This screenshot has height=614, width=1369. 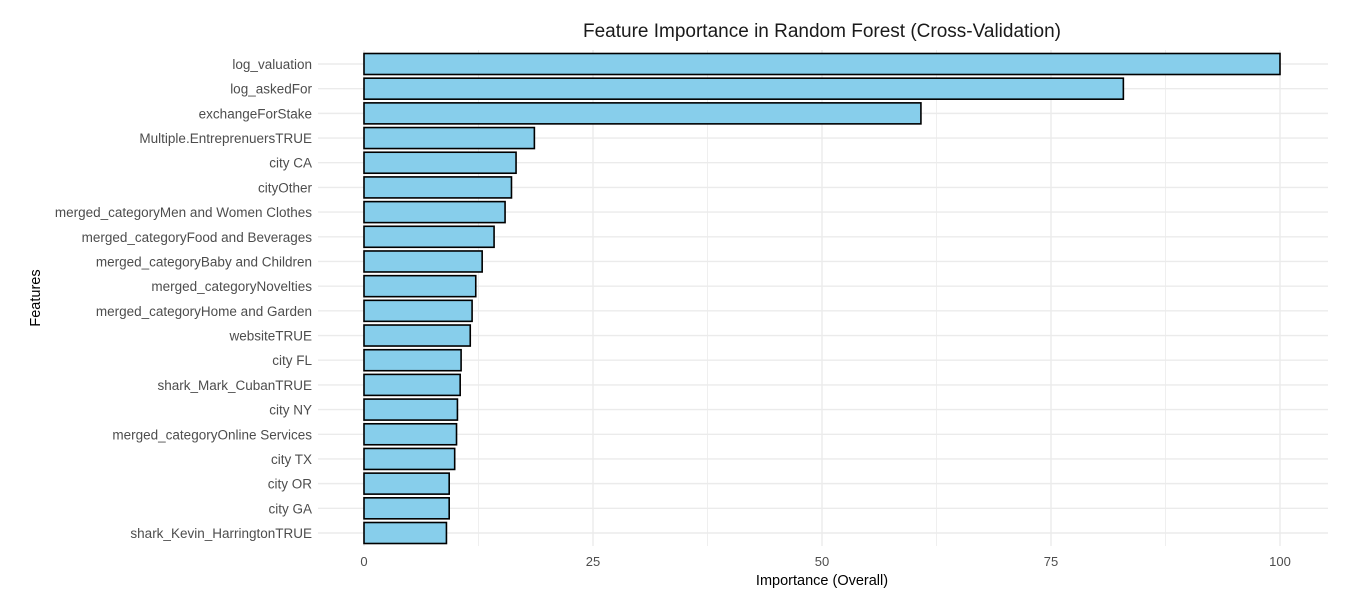 What do you see at coordinates (1051, 561) in the screenshot?
I see `x-tick-label: 75` at bounding box center [1051, 561].